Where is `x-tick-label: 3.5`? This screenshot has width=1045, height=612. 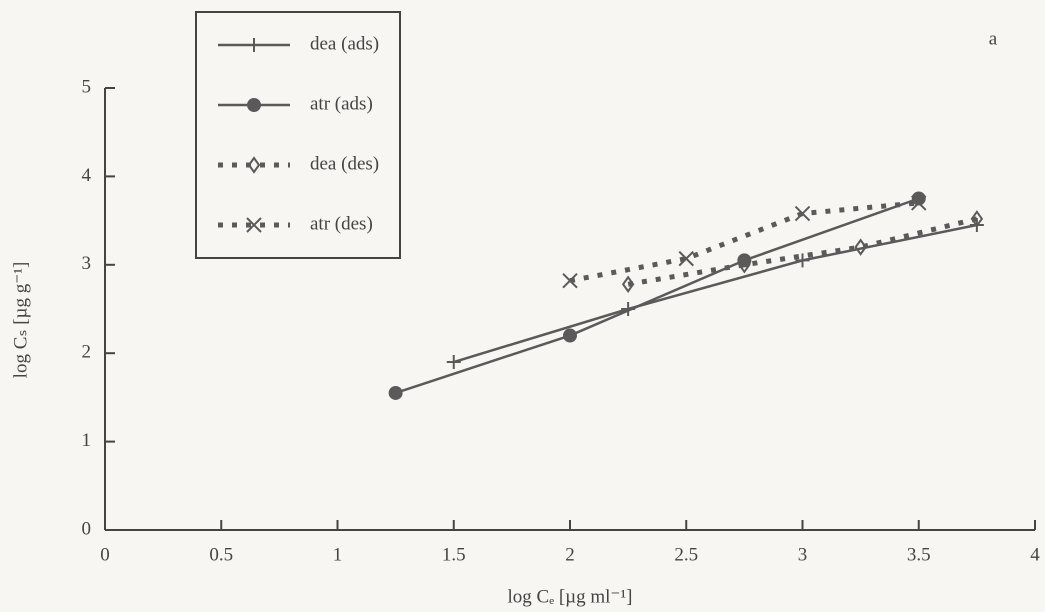 x-tick-label: 3.5 is located at coordinates (919, 554).